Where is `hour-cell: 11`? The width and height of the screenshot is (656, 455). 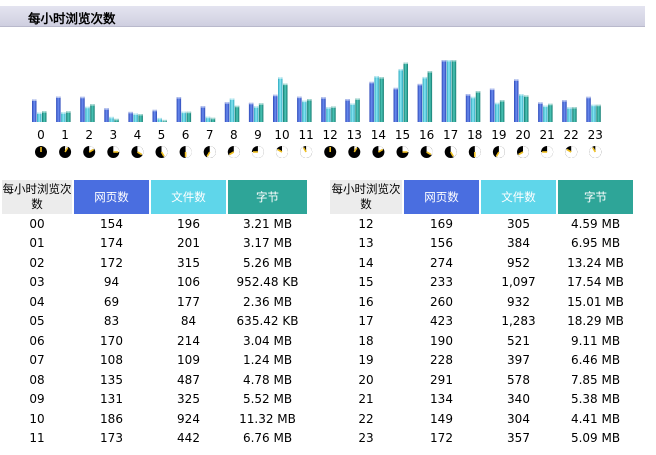
hour-cell: 11 is located at coordinates (37, 438).